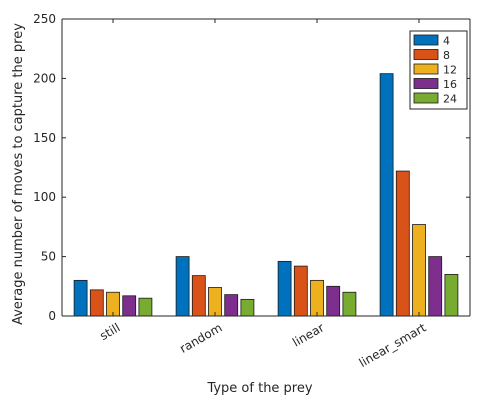 This screenshot has height=406, width=482. What do you see at coordinates (308, 334) in the screenshot?
I see `x-tick-label: linear` at bounding box center [308, 334].